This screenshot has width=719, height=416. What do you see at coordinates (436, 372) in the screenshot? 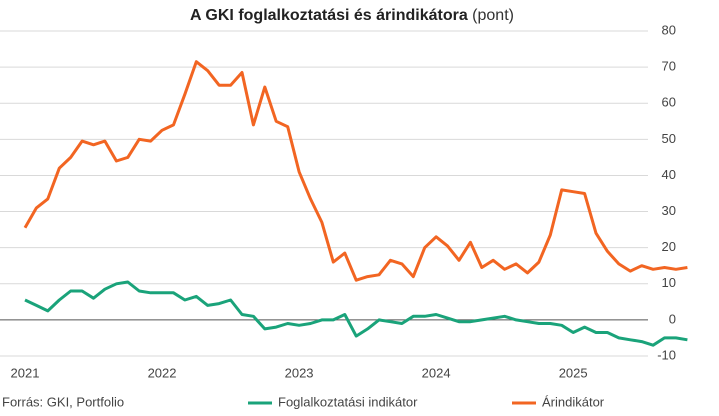
I see `x-tick-label: 2024` at bounding box center [436, 372].